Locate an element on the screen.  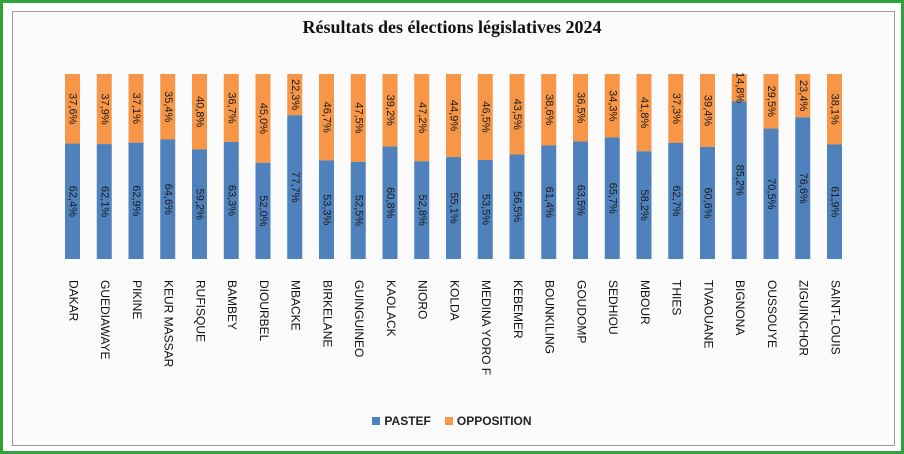
data-label-opposition-nioro: 47,2% is located at coordinates (422, 117).